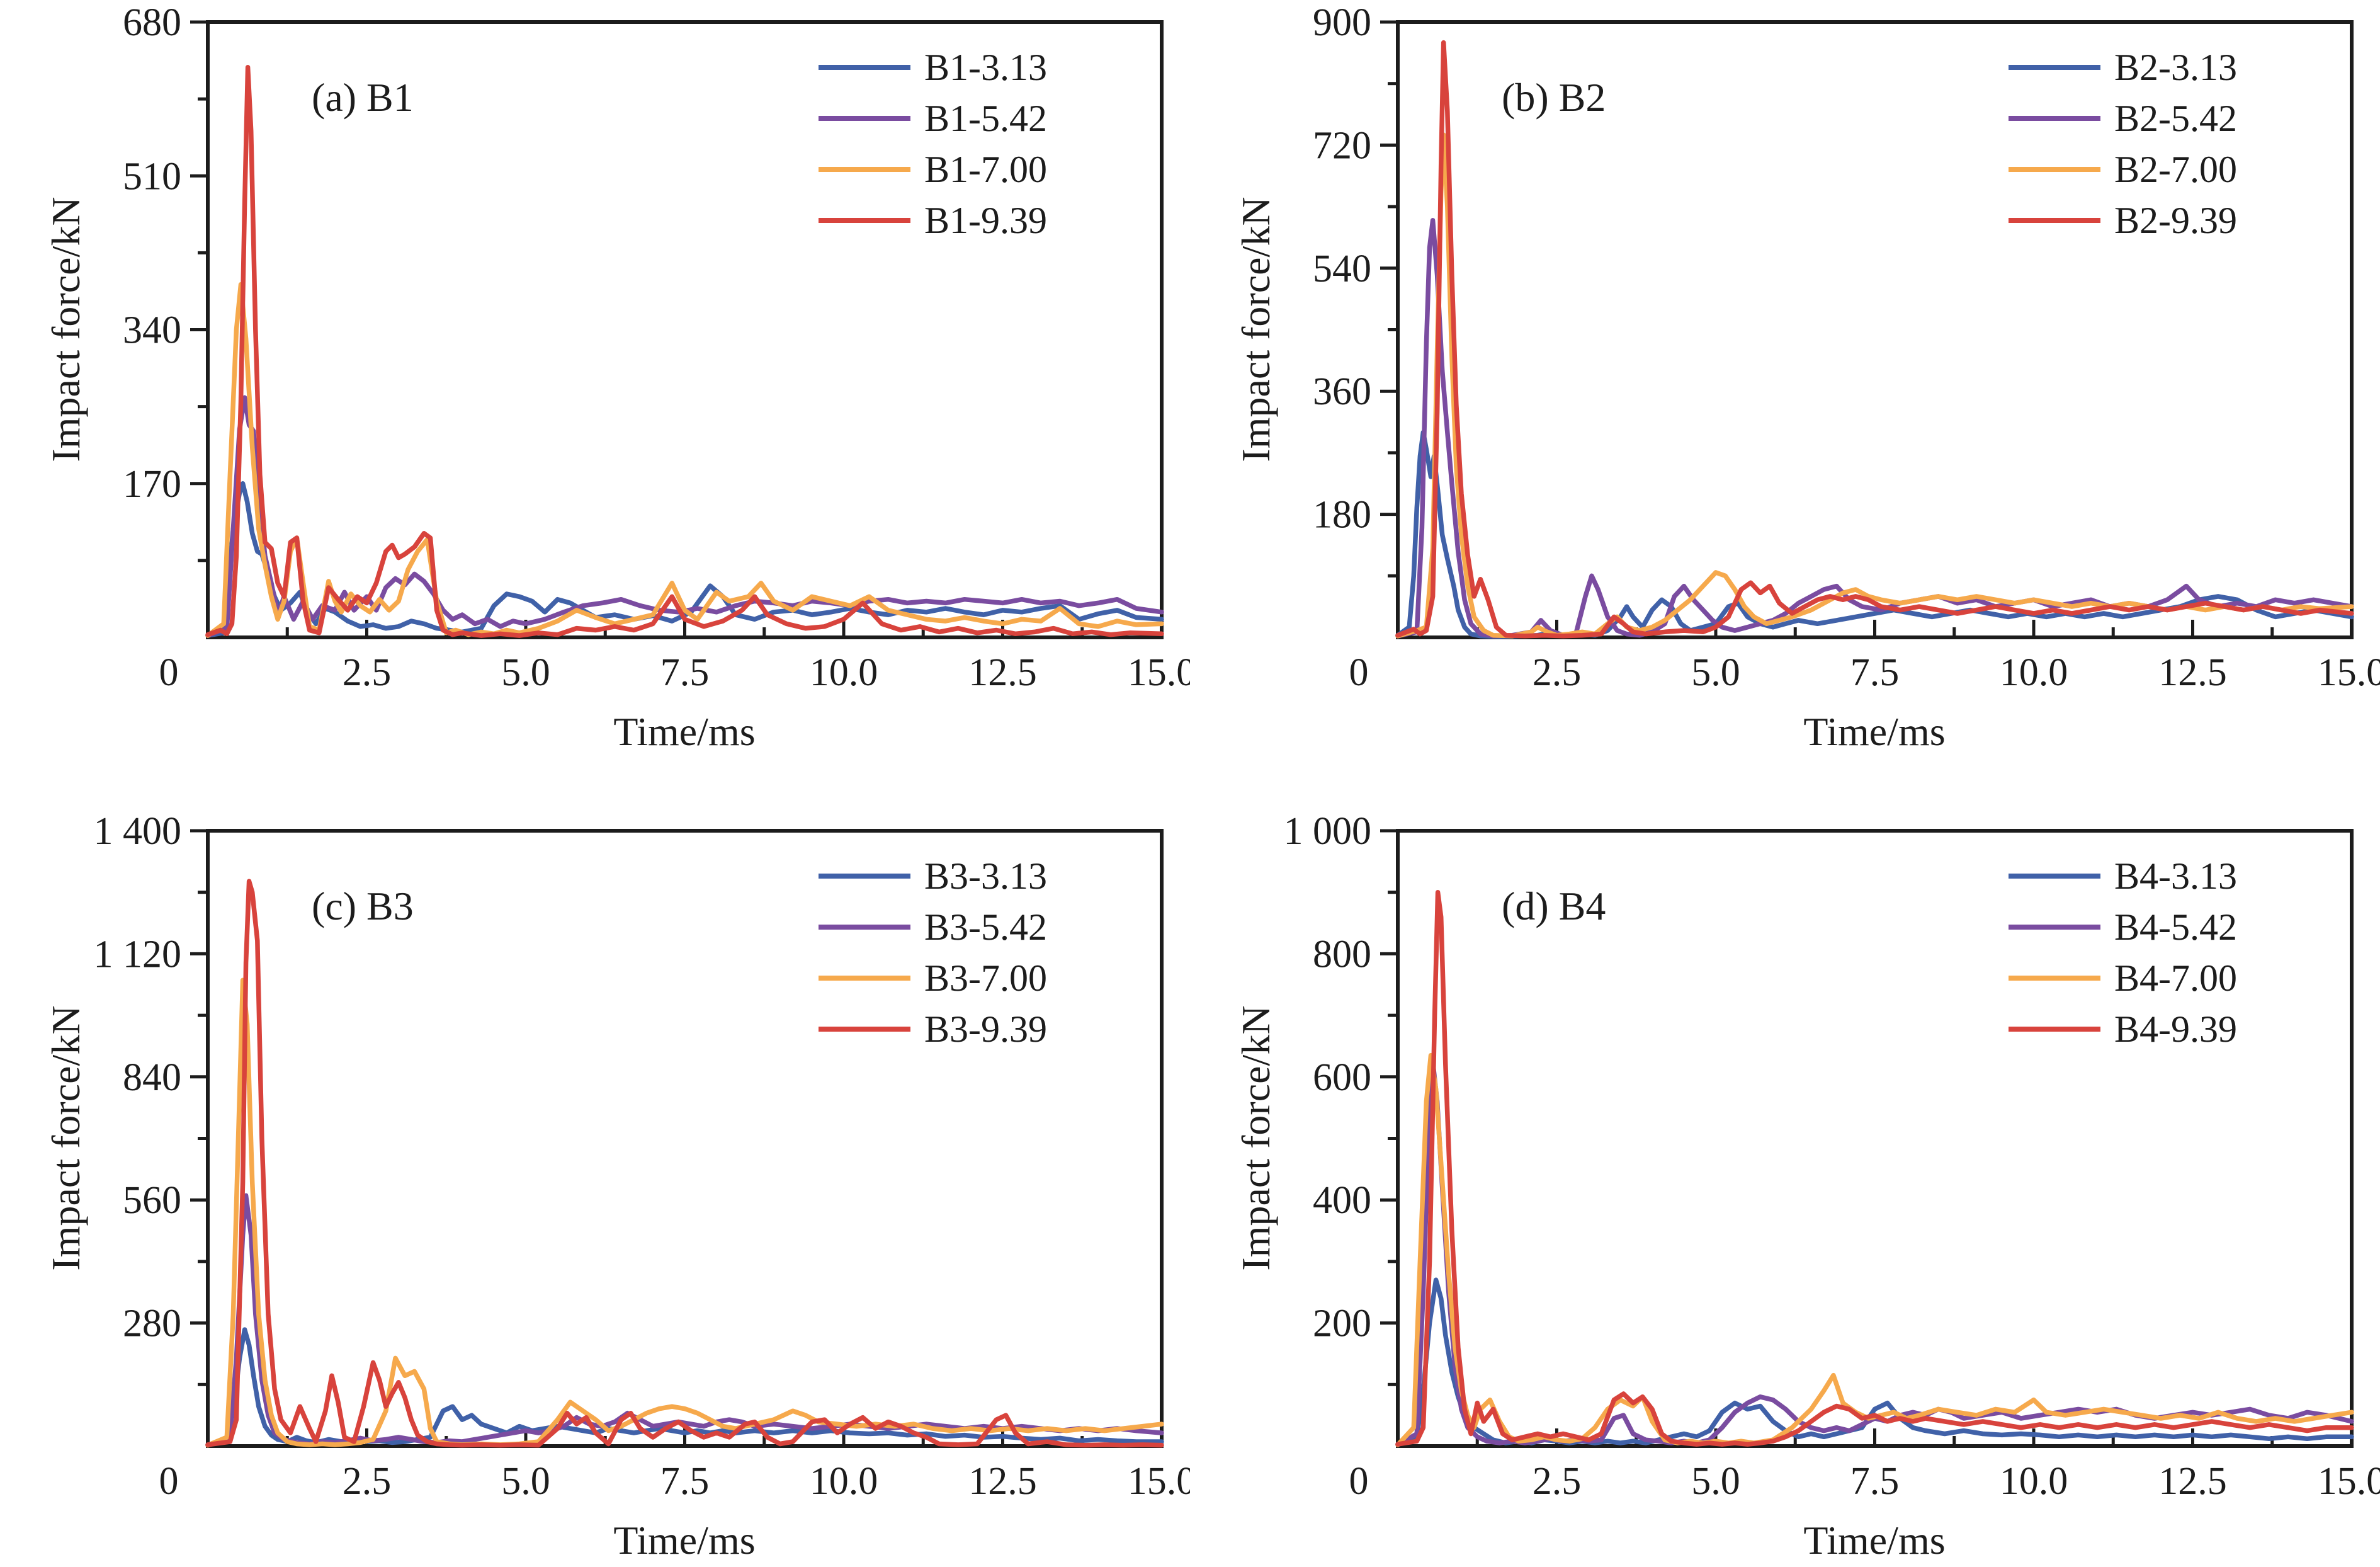 The image size is (2380, 1567). I want to click on legend-label: B1-9.39, so click(985, 220).